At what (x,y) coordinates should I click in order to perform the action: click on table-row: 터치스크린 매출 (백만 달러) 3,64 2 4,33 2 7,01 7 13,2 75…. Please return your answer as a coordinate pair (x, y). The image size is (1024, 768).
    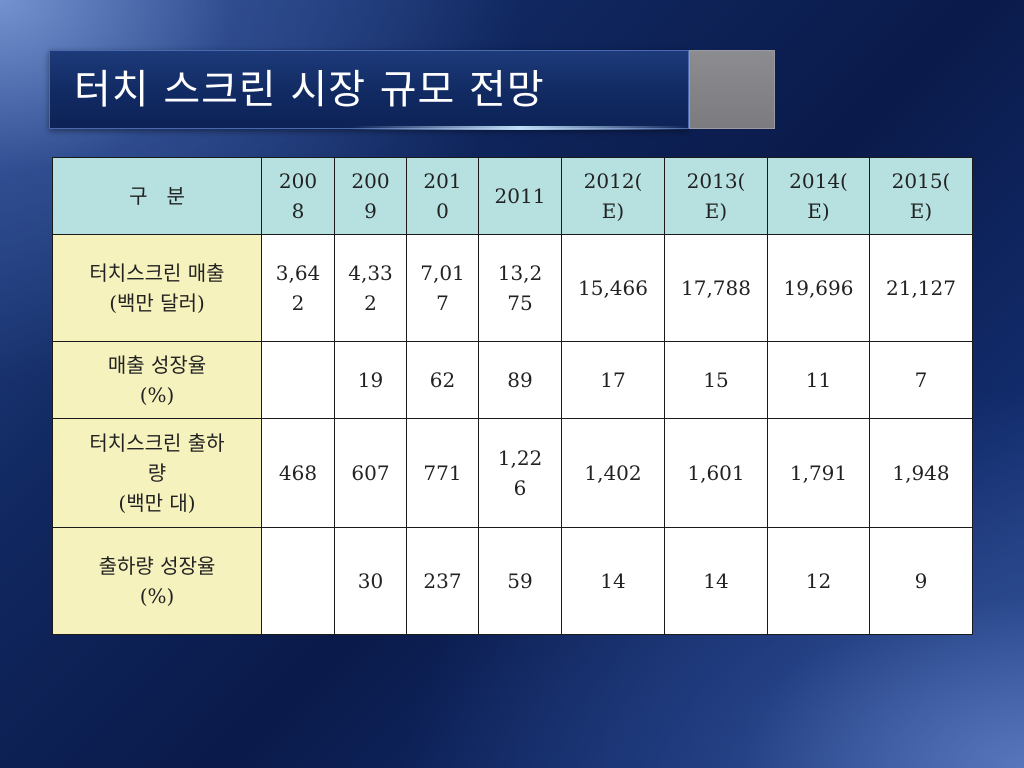
    Looking at the image, I should click on (512, 288).